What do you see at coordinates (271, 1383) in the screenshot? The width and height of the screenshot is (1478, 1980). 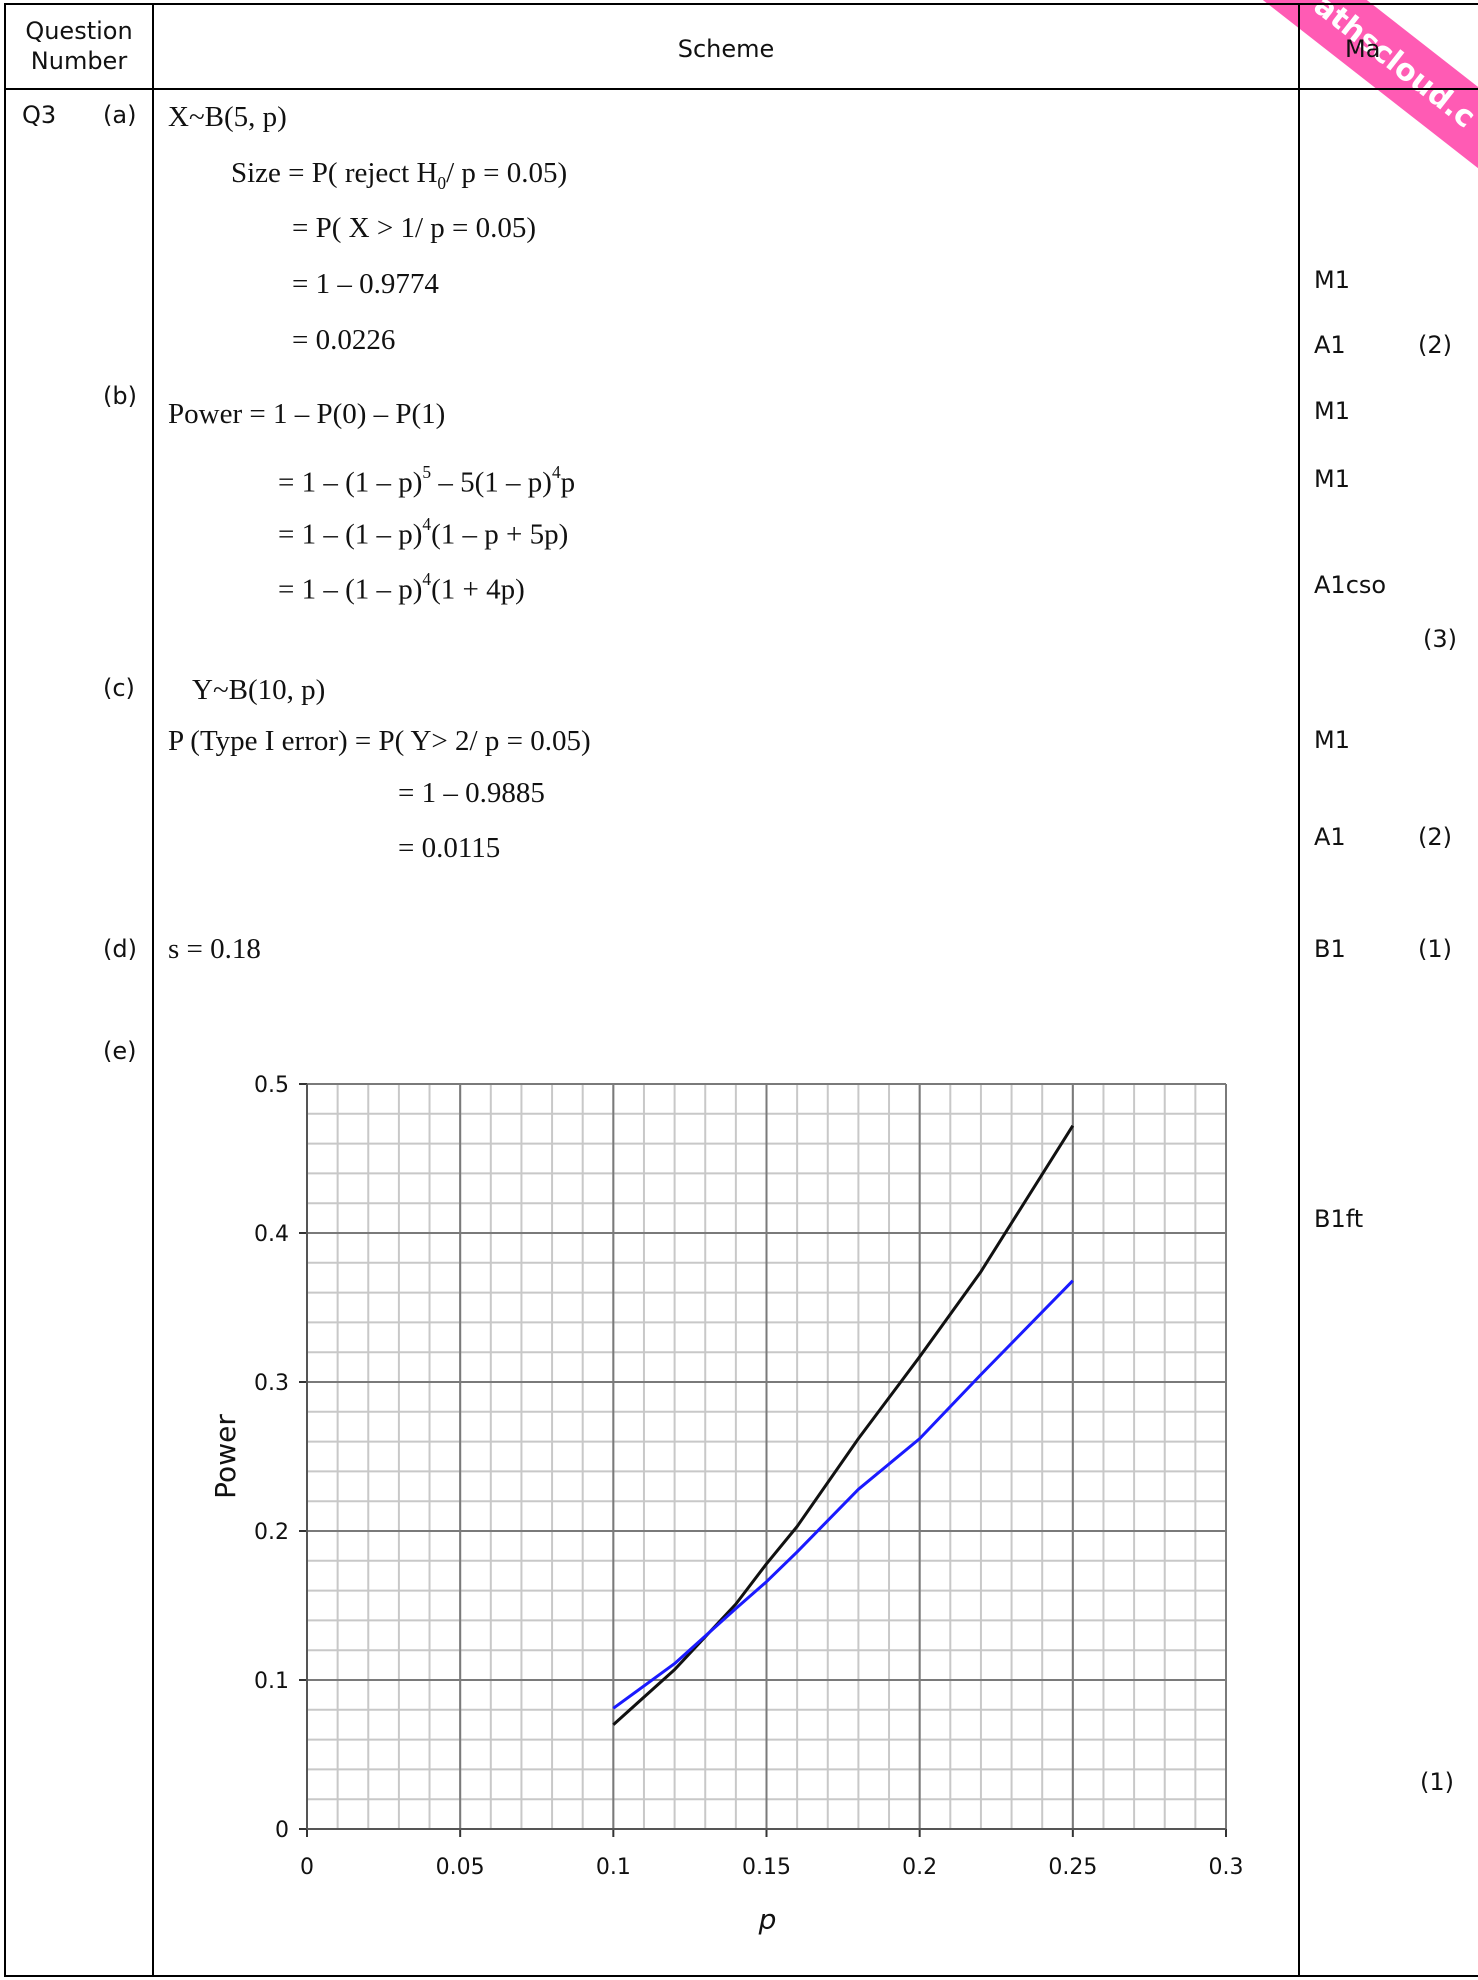 I see `y-tick-label: 0.3` at bounding box center [271, 1383].